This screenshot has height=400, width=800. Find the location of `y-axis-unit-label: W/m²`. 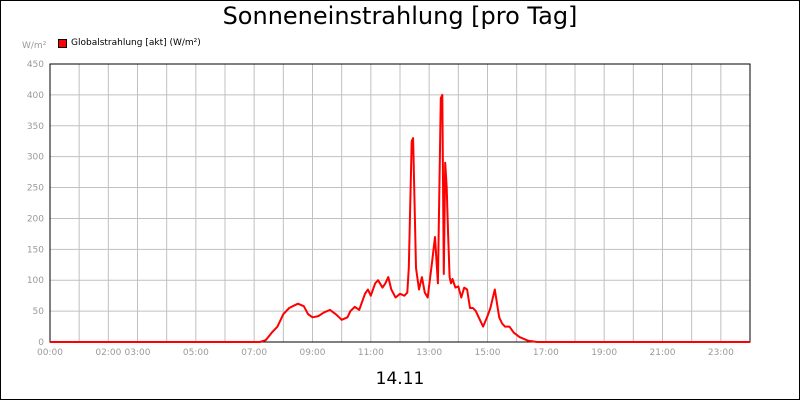

y-axis-unit-label: W/m² is located at coordinates (34, 46).